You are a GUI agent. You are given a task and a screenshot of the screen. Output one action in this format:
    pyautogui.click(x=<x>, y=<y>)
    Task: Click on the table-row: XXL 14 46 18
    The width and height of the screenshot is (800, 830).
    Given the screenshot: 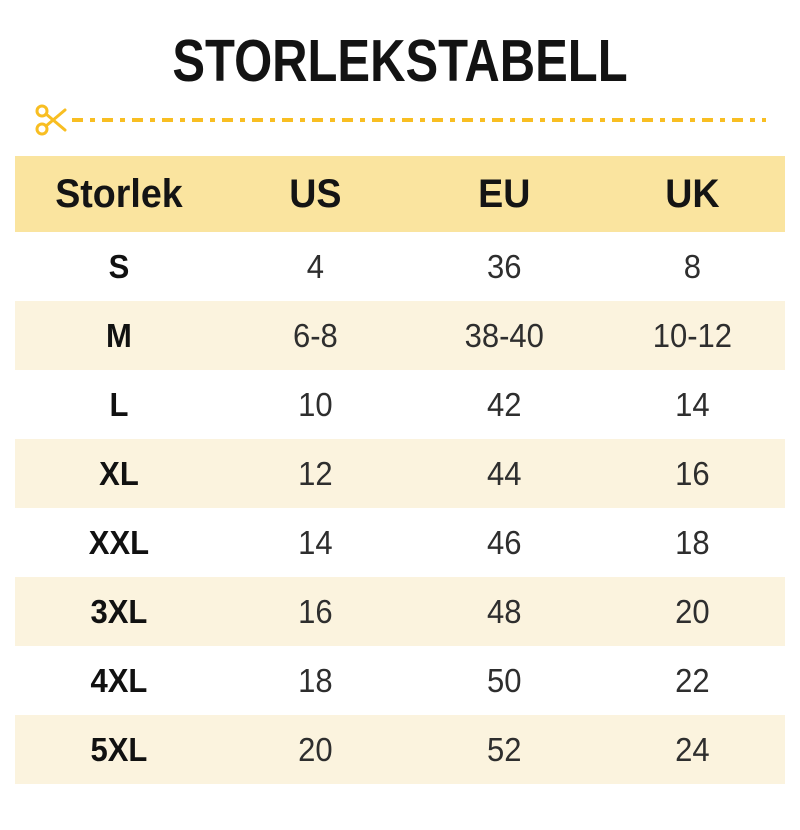 What is the action you would take?
    pyautogui.click(x=400, y=542)
    